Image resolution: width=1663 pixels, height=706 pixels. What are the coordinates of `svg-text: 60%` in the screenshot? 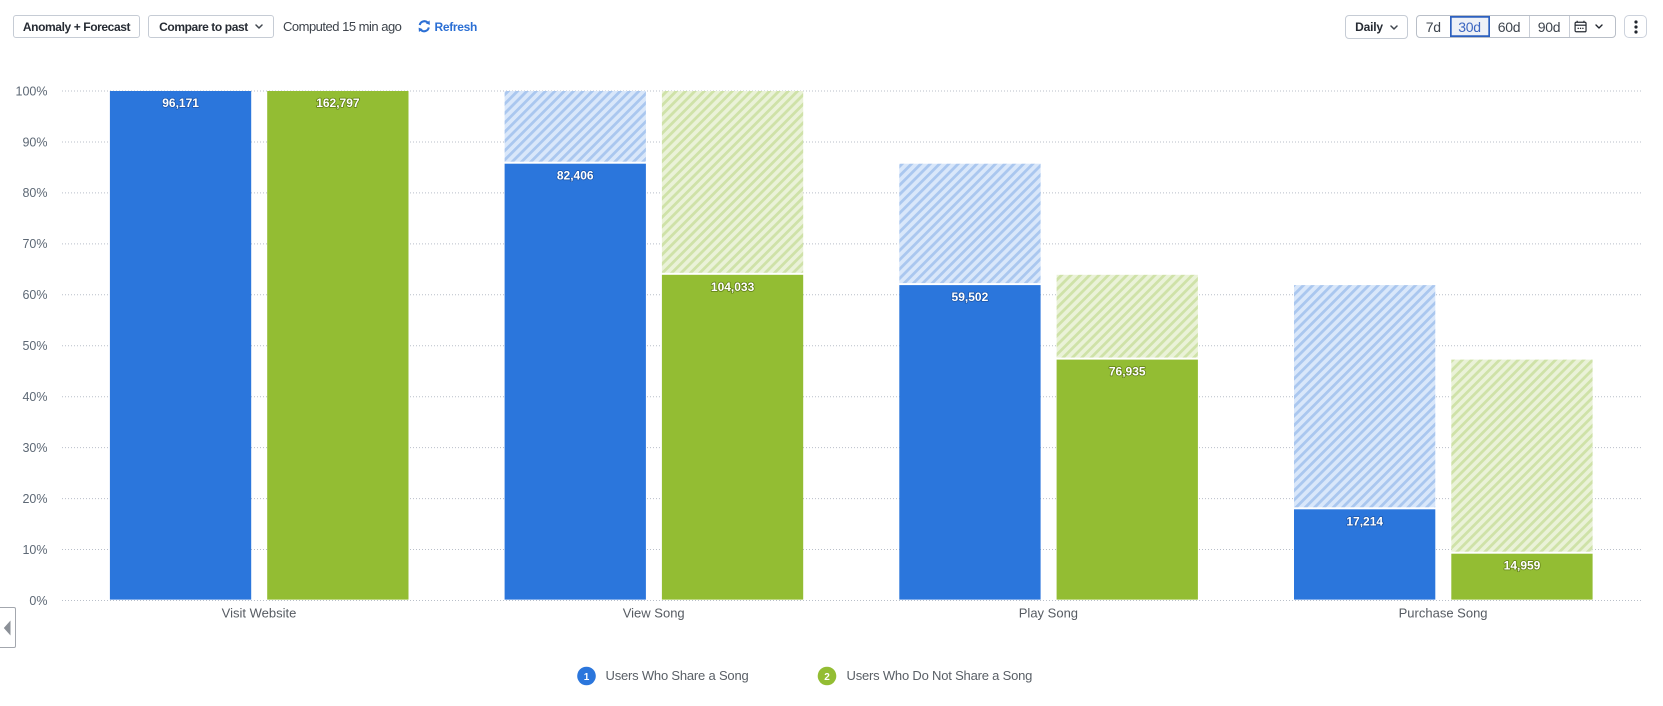 It's located at (34, 295).